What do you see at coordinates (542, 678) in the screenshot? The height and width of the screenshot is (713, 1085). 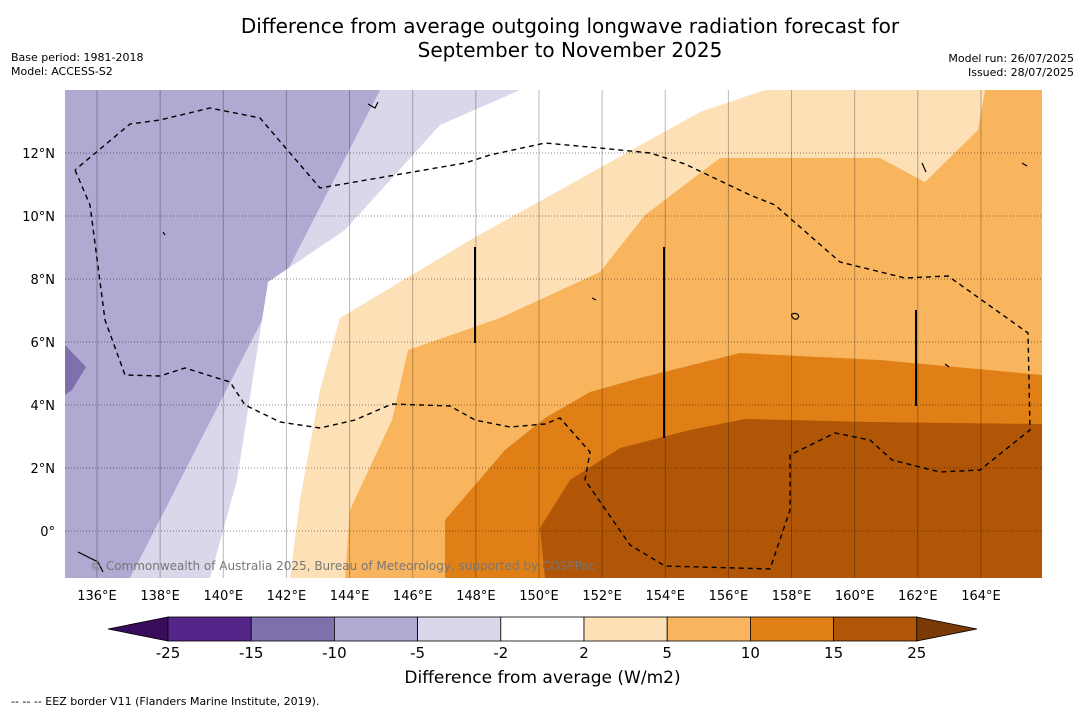 I see `colorbar-label: Difference from average (W/m2)` at bounding box center [542, 678].